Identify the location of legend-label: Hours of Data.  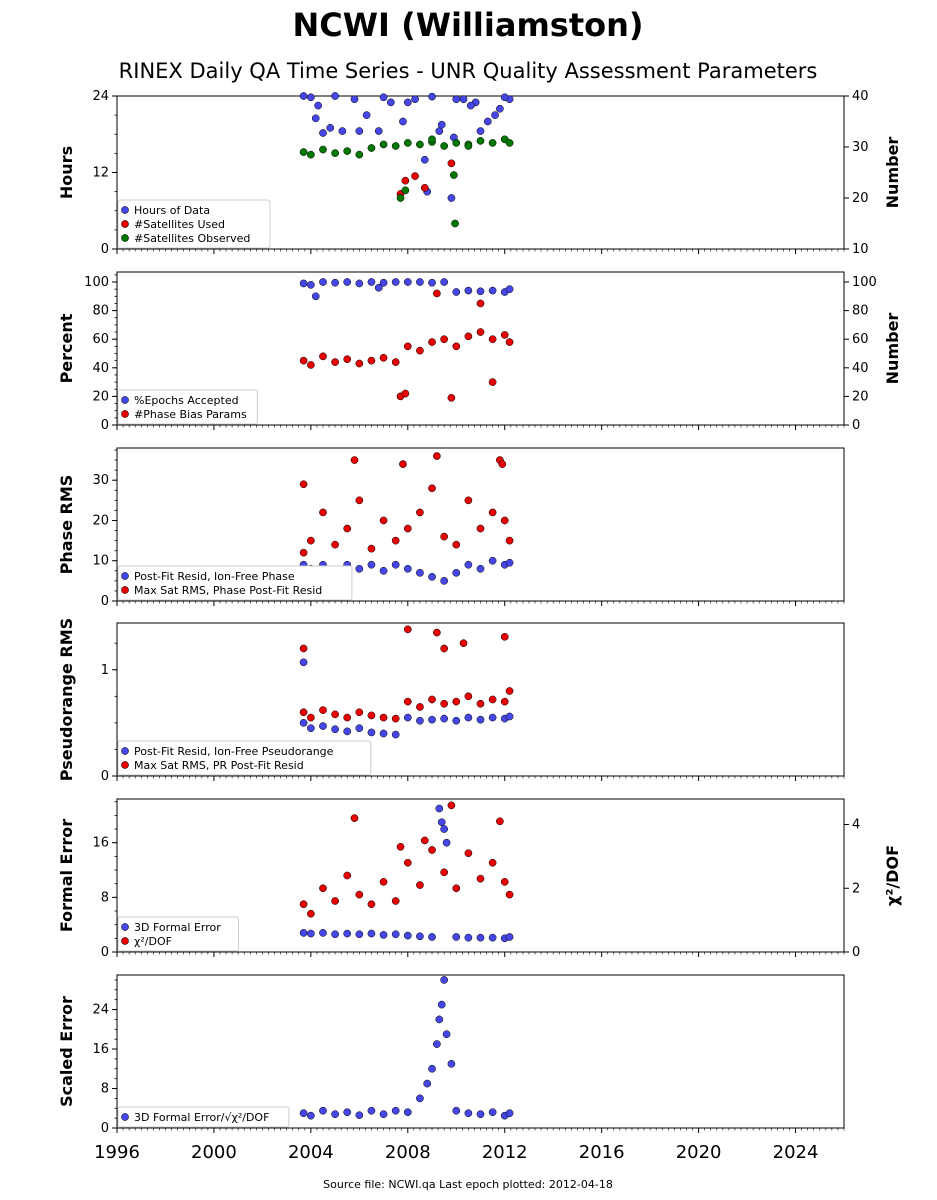
(172, 210).